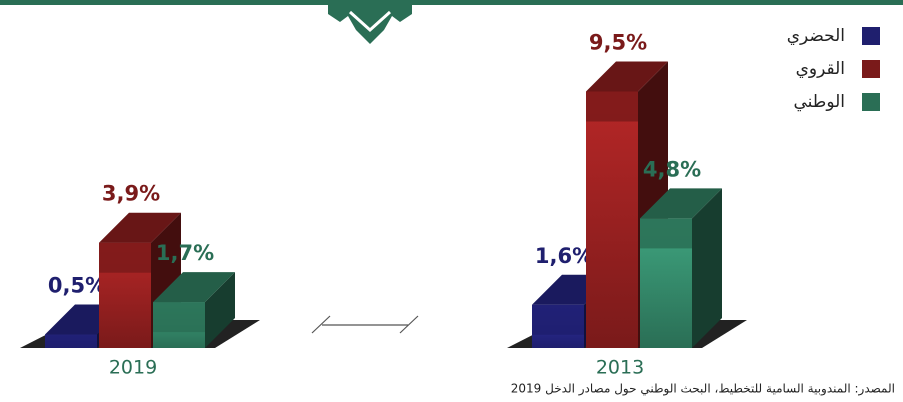 The image size is (903, 402). Describe the element at coordinates (185, 253) in the screenshot. I see `value-label: 1,7%` at that location.